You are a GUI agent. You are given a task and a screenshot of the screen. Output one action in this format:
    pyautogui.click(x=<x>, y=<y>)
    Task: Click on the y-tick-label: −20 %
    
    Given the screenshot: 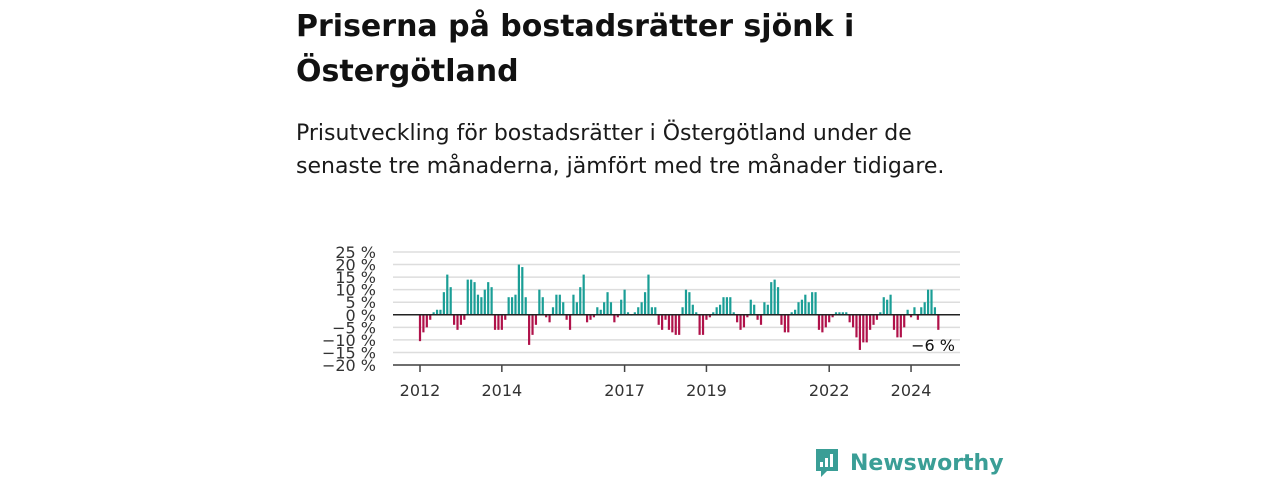 What is the action you would take?
    pyautogui.click(x=349, y=365)
    